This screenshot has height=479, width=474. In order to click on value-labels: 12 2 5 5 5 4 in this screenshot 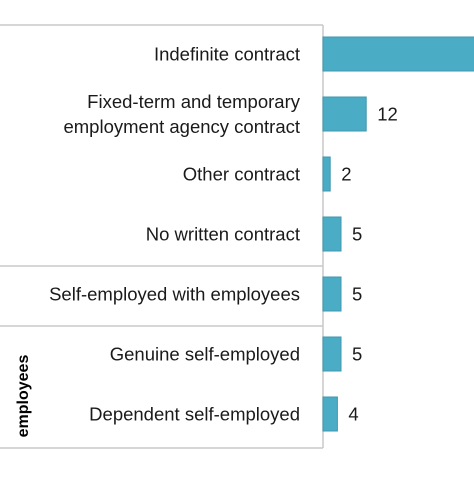, I will do `click(369, 264)`.